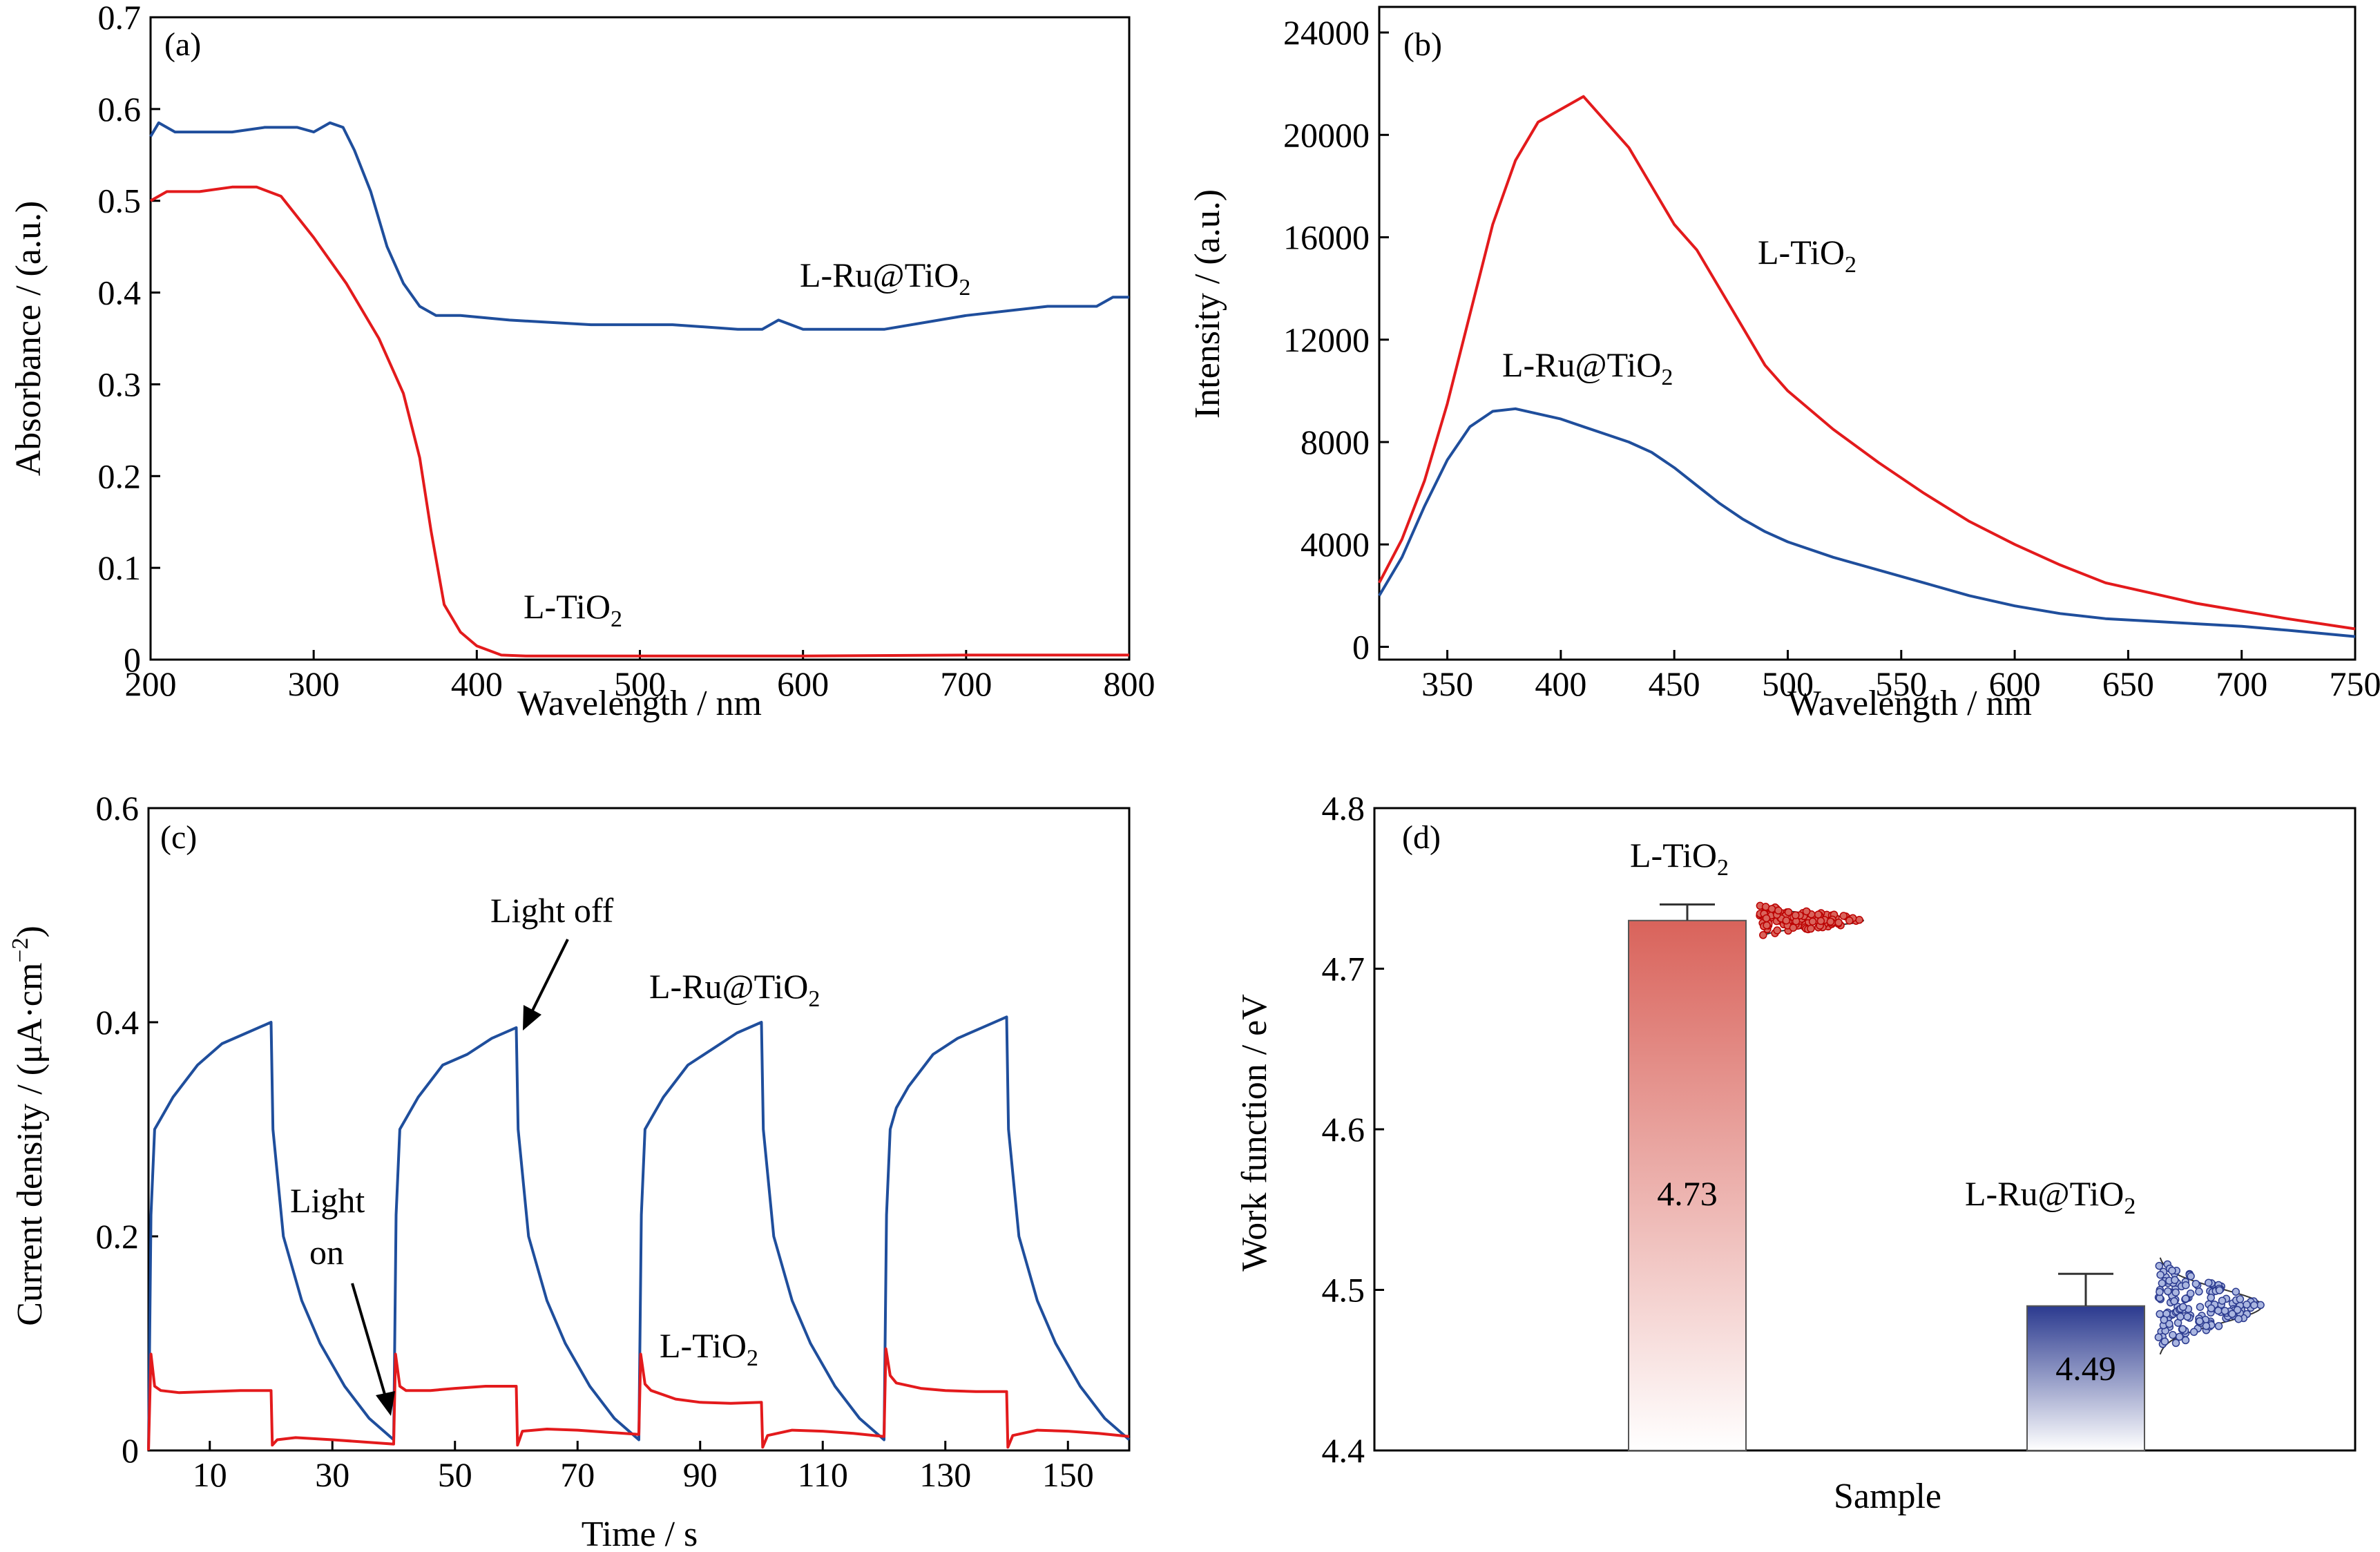 The image size is (2380, 1552). I want to click on y-tick-label: 4.6, so click(1343, 1129).